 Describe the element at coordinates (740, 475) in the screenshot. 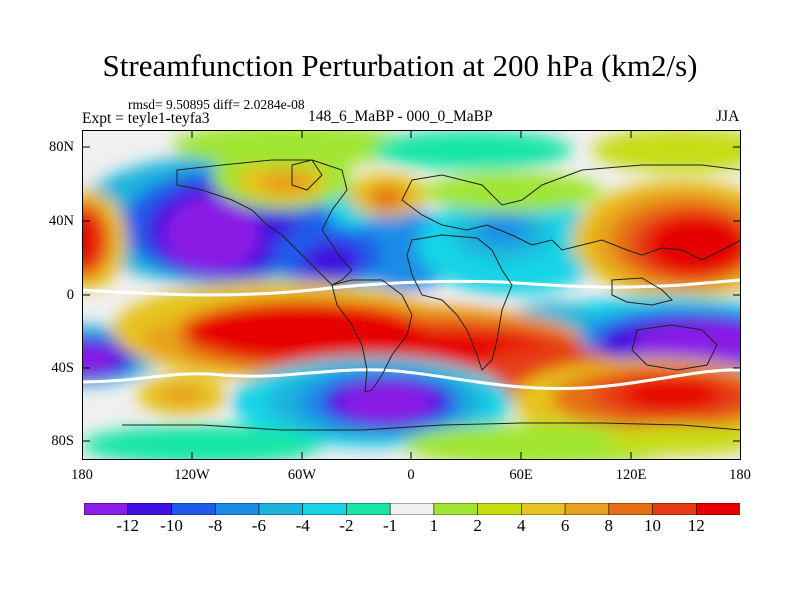

I see `lon-label-180e: 180` at that location.